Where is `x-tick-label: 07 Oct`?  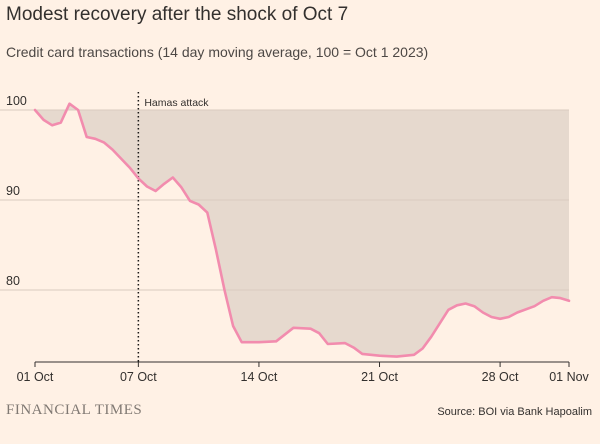
x-tick-label: 07 Oct is located at coordinates (138, 377).